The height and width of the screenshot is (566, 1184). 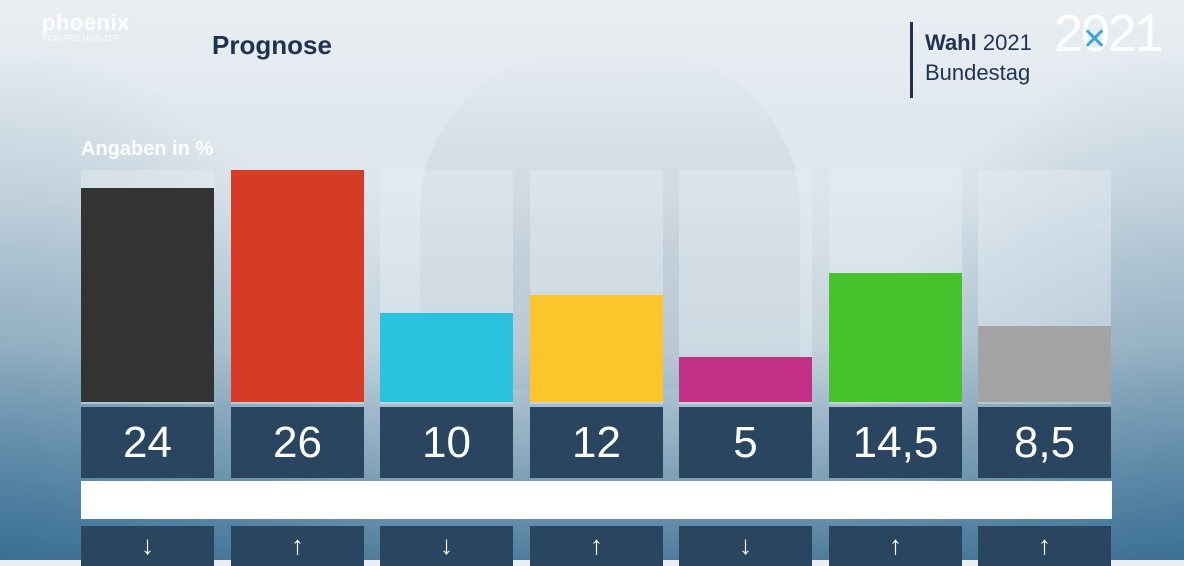 What do you see at coordinates (81, 38) in the screenshot?
I see `logo-sub-text: VON ARD UND ZDF` at bounding box center [81, 38].